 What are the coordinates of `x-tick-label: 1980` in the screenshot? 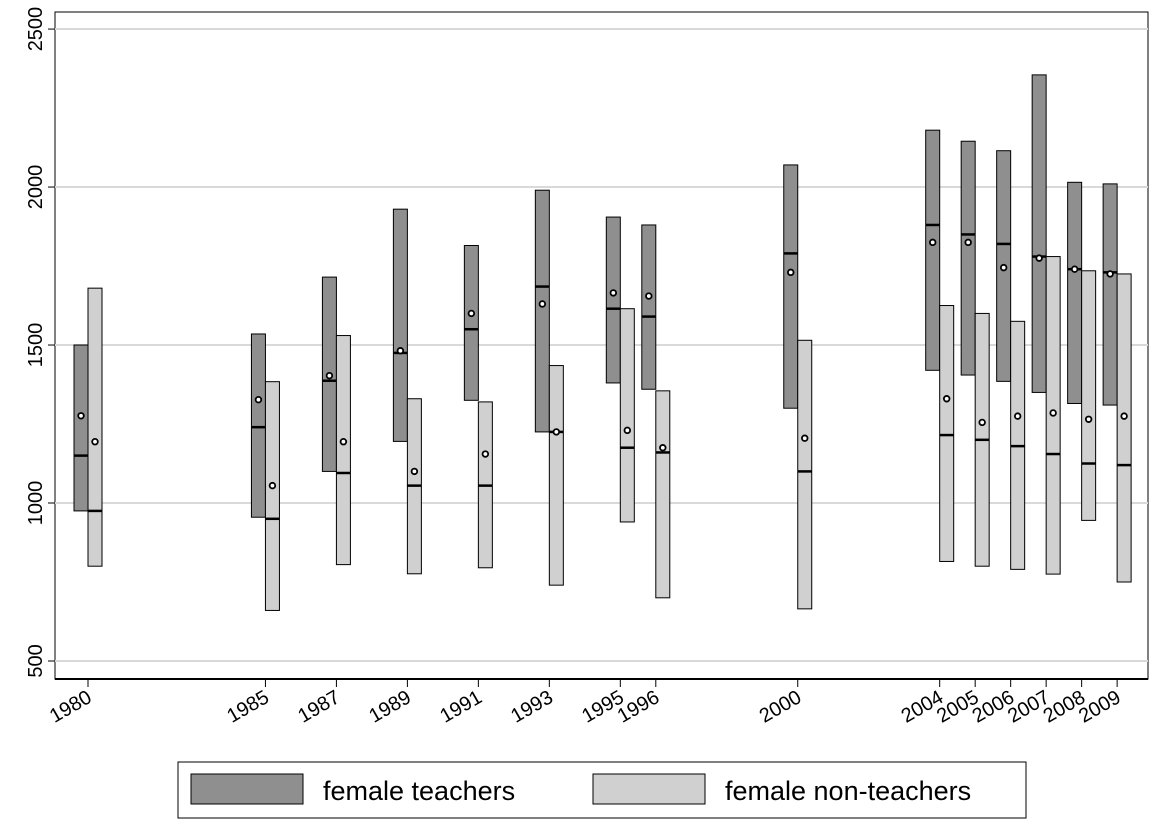 It's located at (71, 706).